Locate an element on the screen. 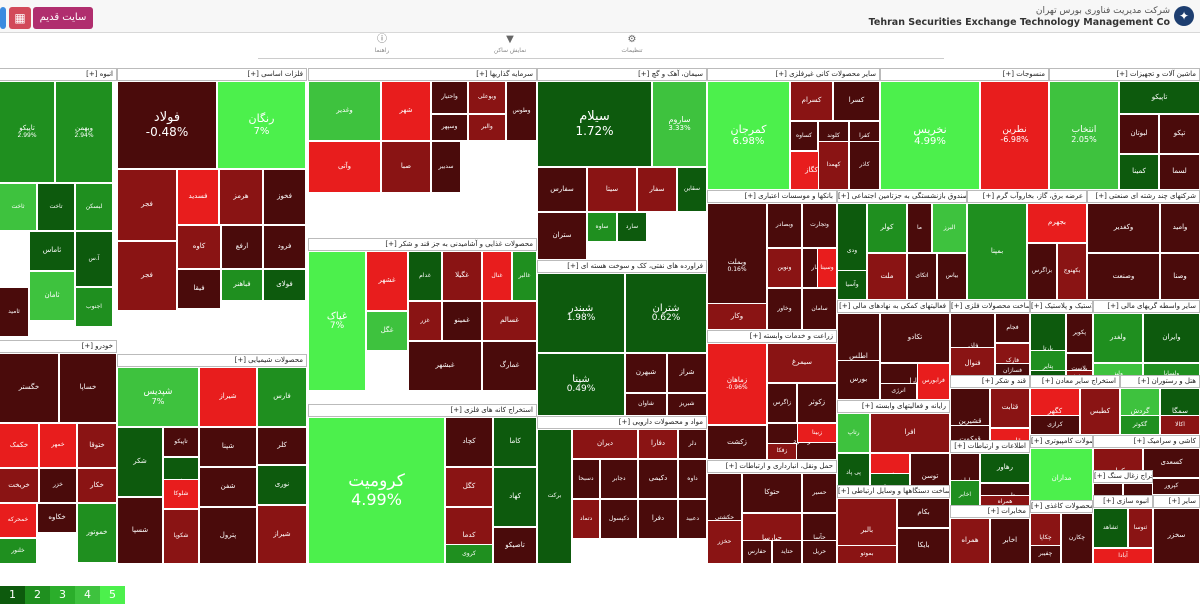 This screenshot has width=1200, height=604. stock-tile: وصنعت is located at coordinates (1123, 276).